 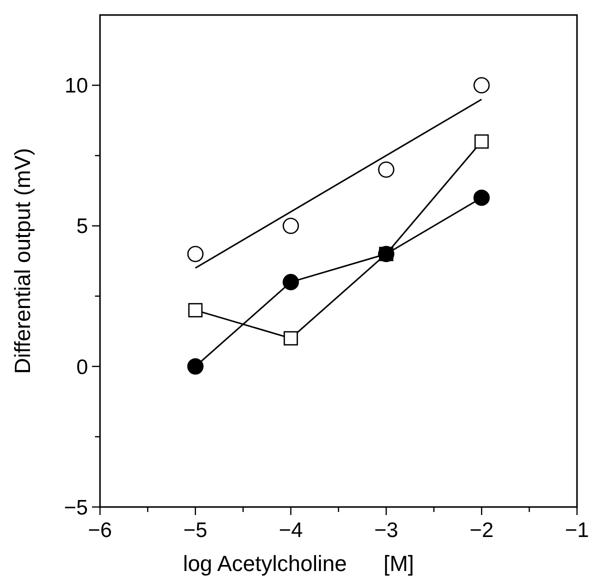 I want to click on x-axis-title: log Acetylcholine [M], so click(x=298, y=563).